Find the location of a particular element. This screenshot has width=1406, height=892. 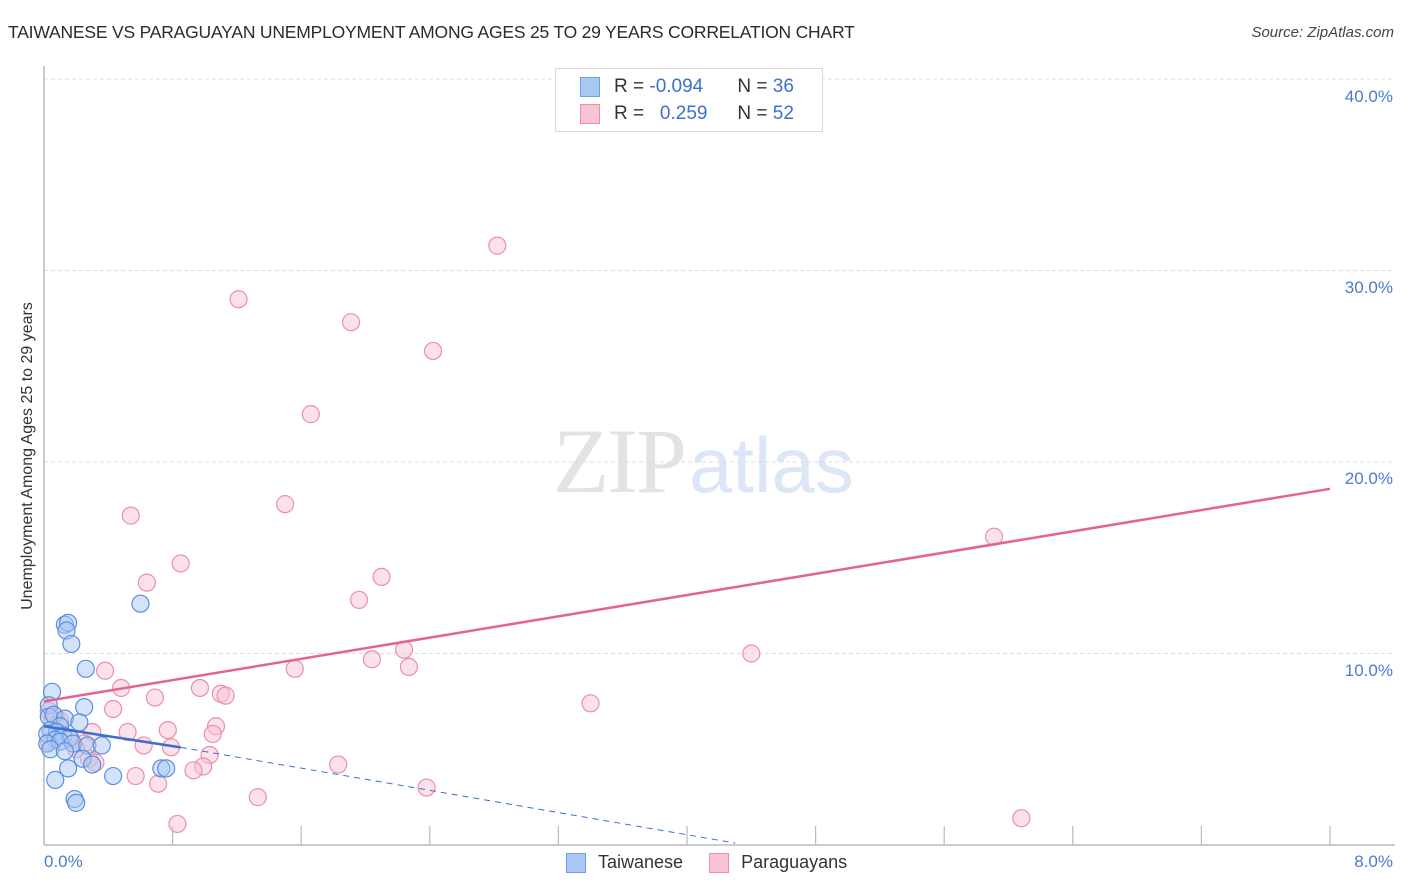

watermark-atlas: atlas is located at coordinates (771, 465).